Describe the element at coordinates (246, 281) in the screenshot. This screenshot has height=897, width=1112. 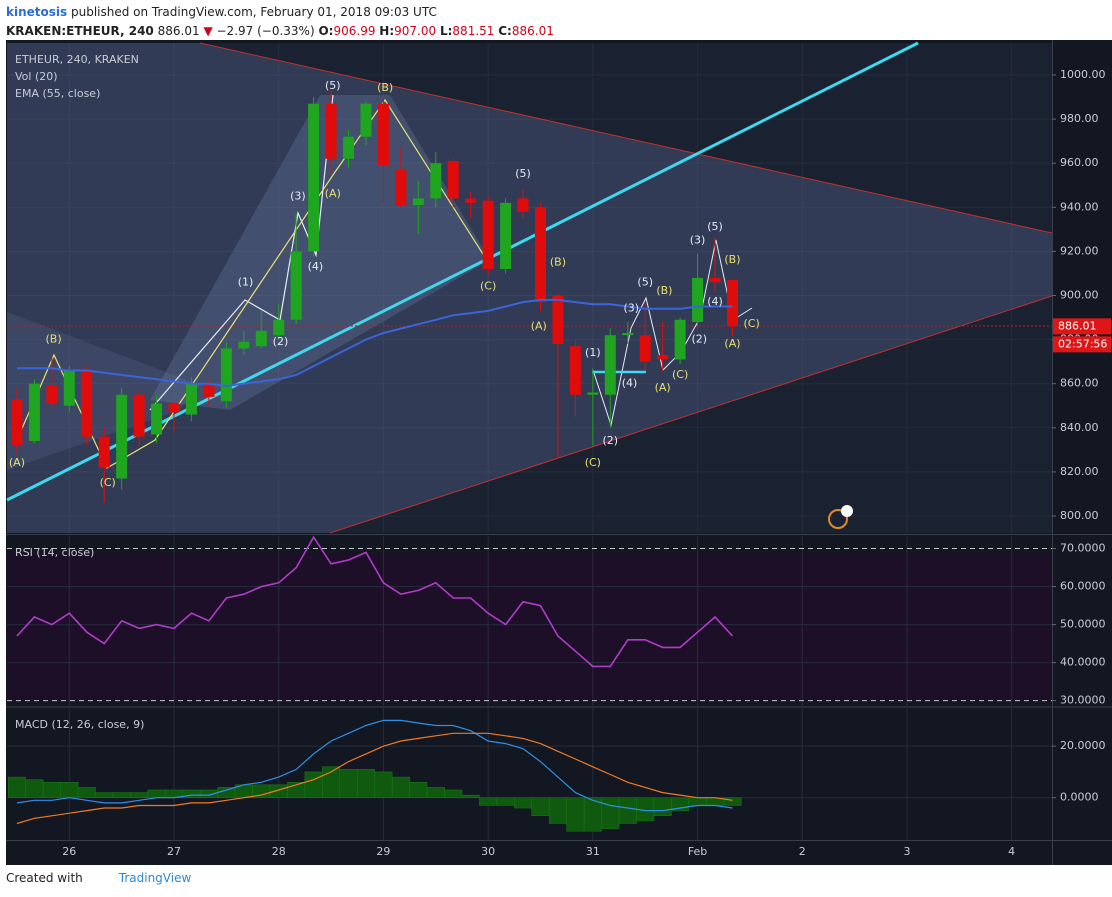
I see `wave-label: (1)` at that location.